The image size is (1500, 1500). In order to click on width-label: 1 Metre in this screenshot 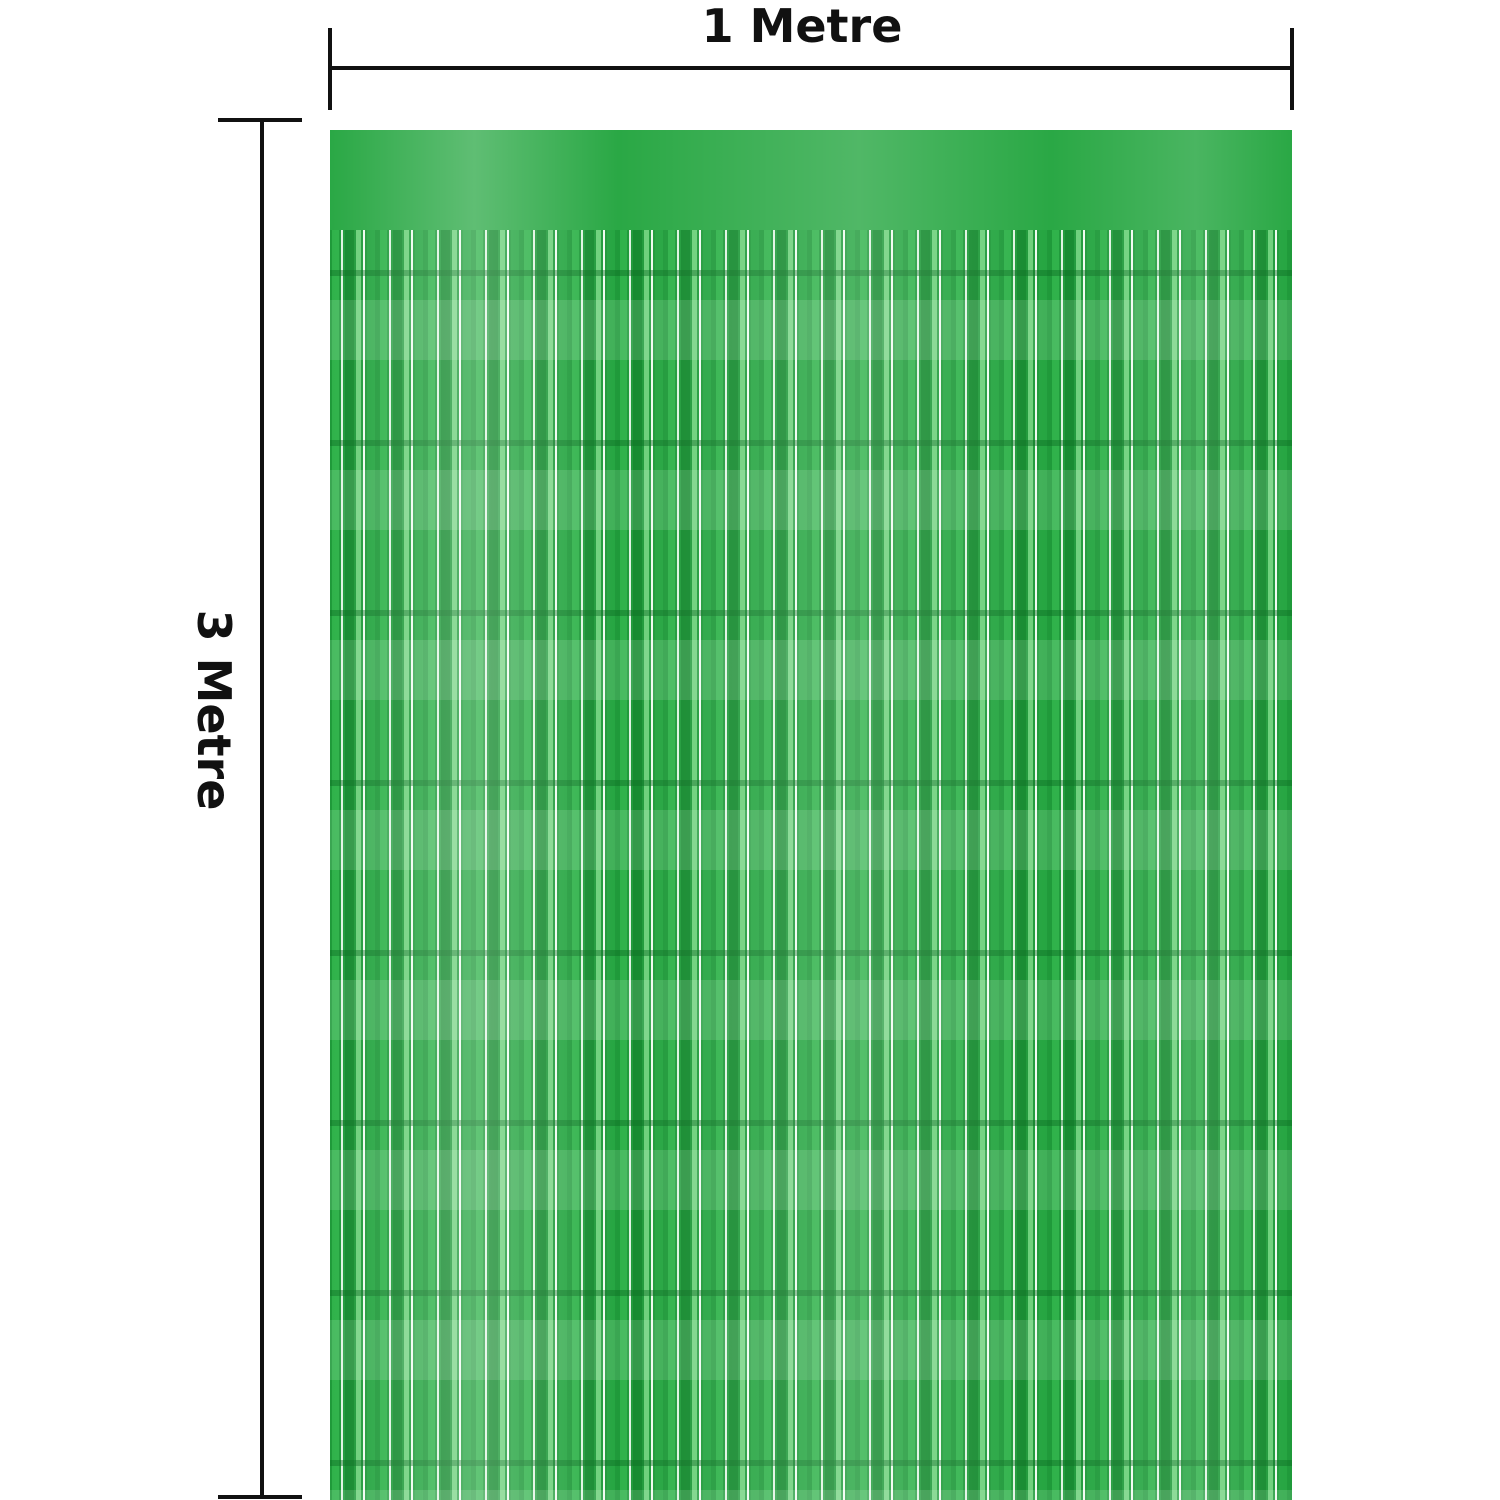, I will do `click(802, 26)`.